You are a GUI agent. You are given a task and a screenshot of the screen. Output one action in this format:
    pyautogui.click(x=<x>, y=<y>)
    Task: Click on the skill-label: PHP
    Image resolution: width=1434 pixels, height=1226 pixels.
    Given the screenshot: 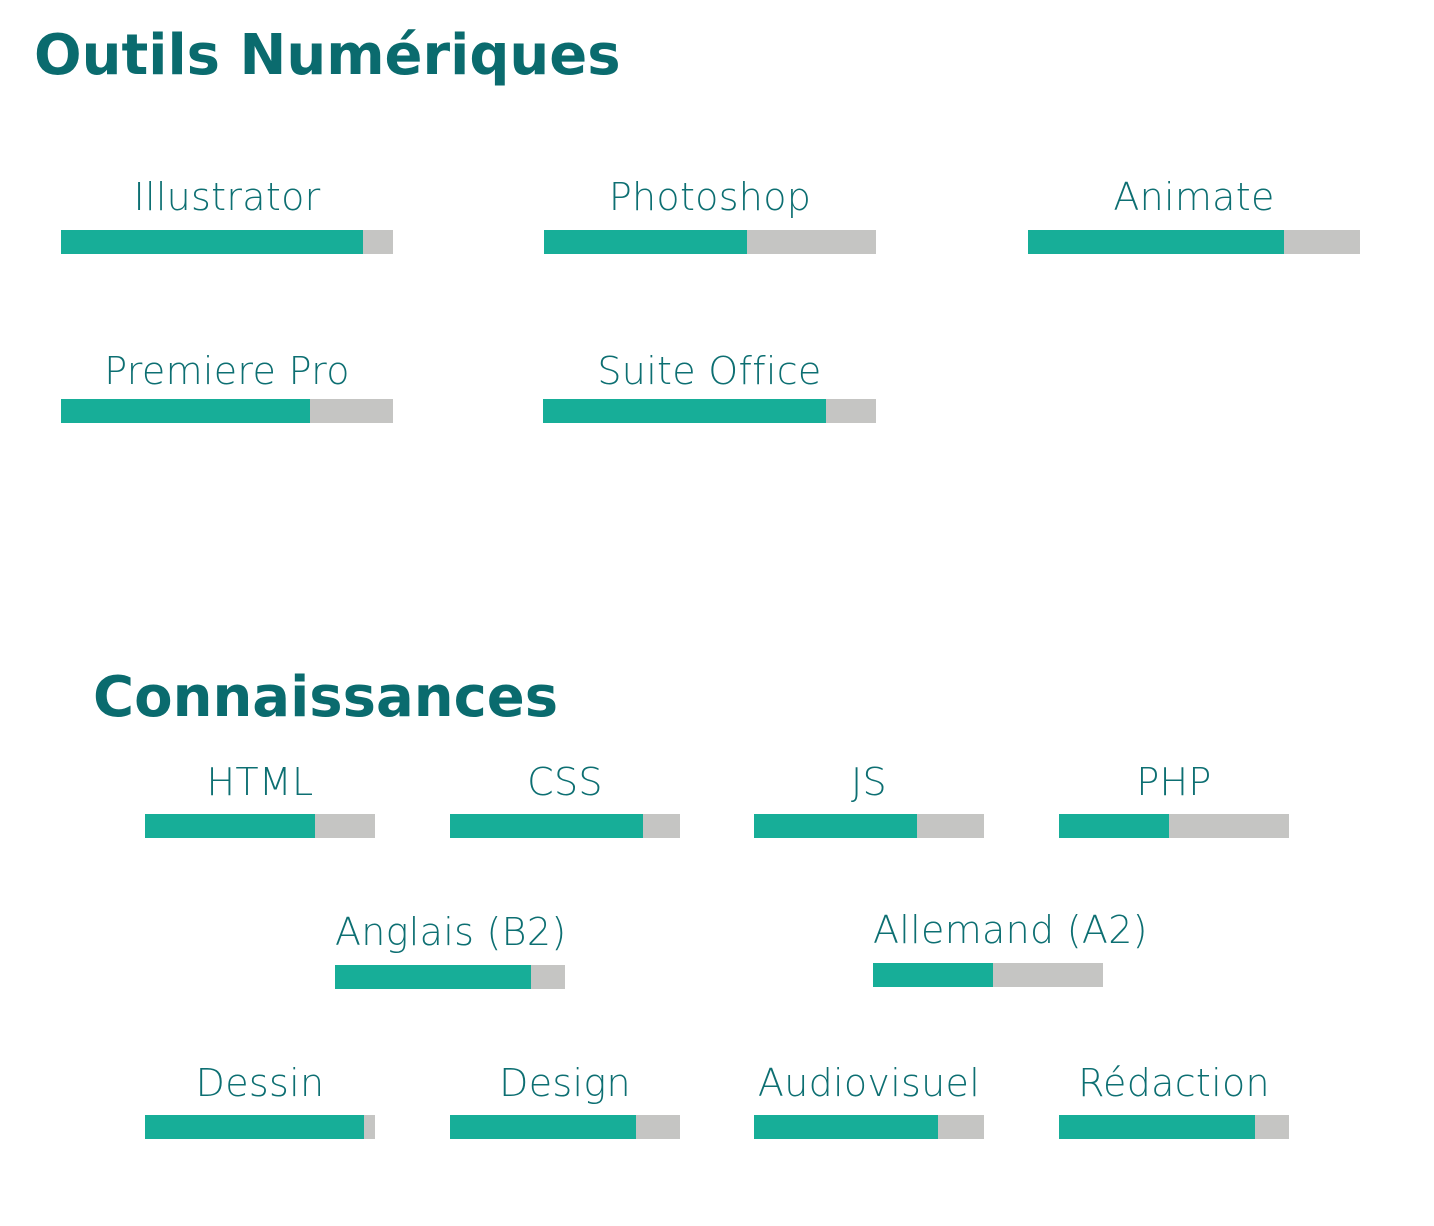 What is the action you would take?
    pyautogui.click(x=1174, y=782)
    